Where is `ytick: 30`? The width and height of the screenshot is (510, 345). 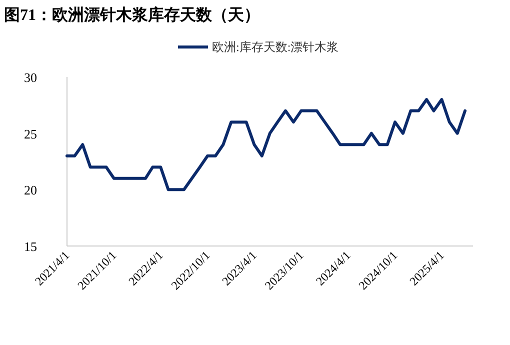 ytick: 30 is located at coordinates (30, 77).